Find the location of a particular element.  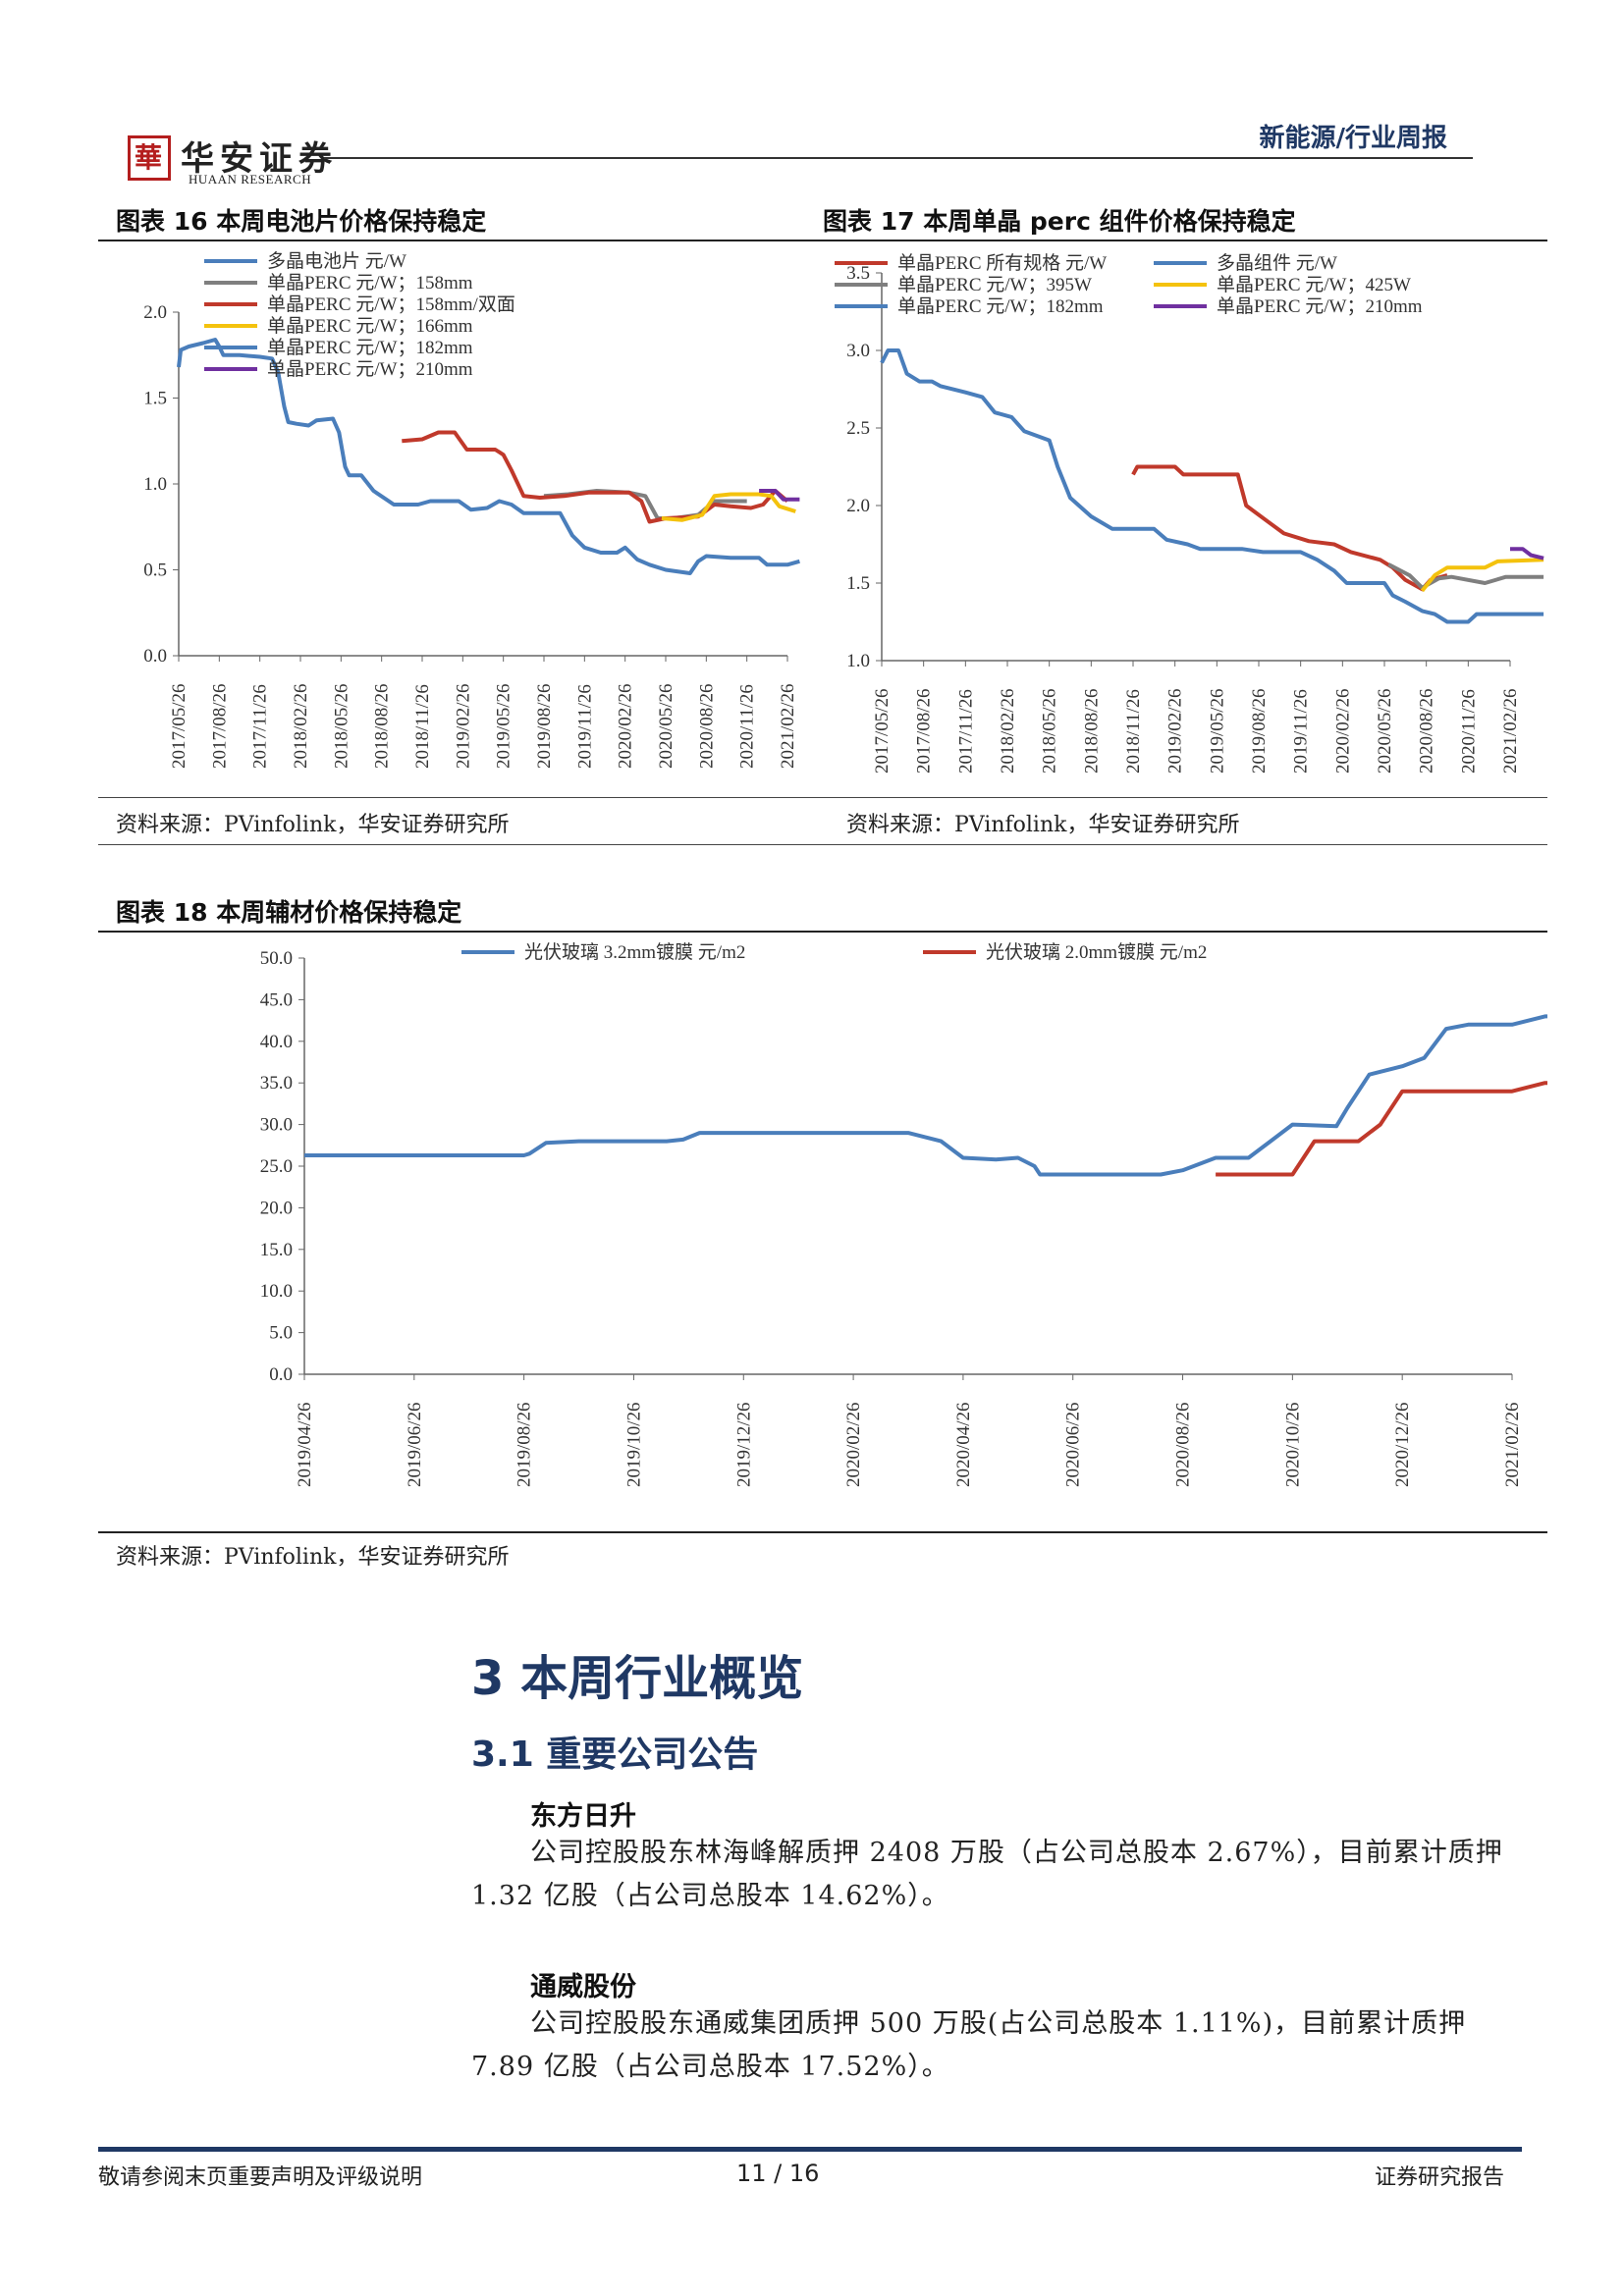

y-tick-label: 35.0 is located at coordinates (276, 1083).